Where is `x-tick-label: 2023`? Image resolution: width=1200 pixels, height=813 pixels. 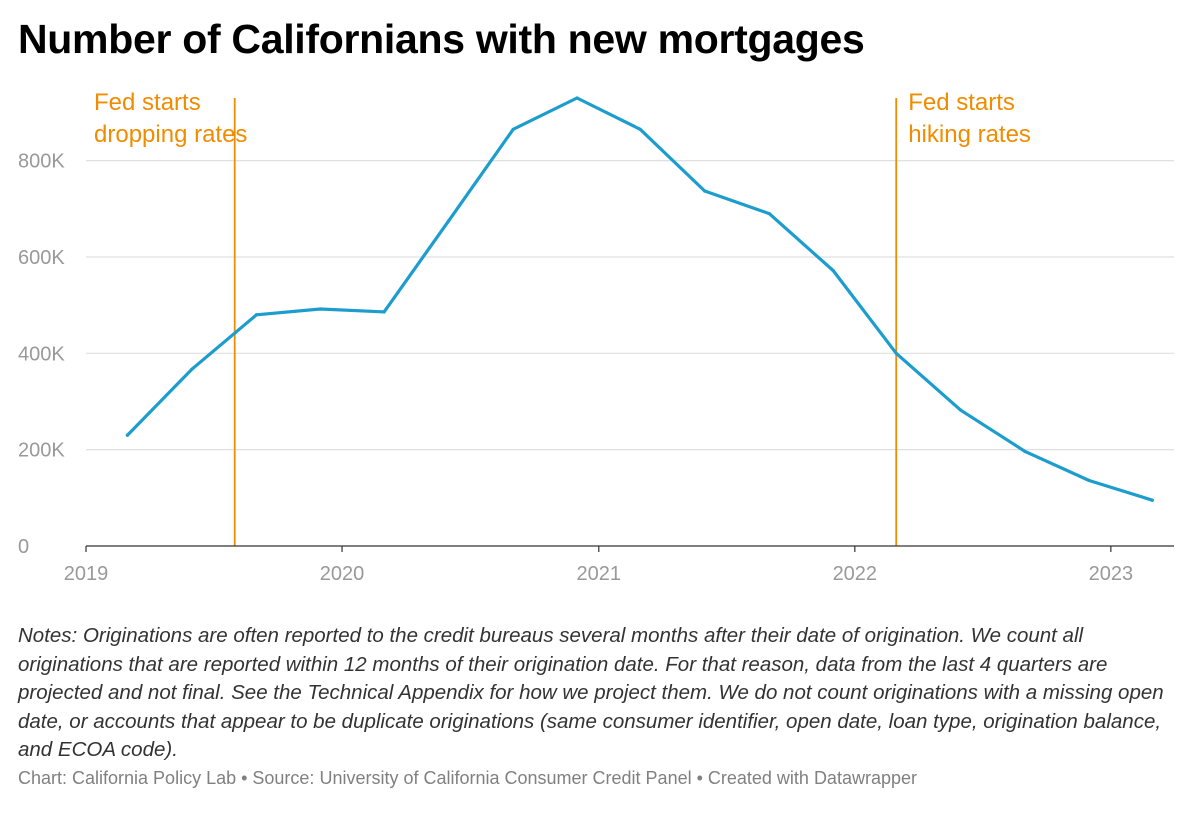 x-tick-label: 2023 is located at coordinates (1111, 574).